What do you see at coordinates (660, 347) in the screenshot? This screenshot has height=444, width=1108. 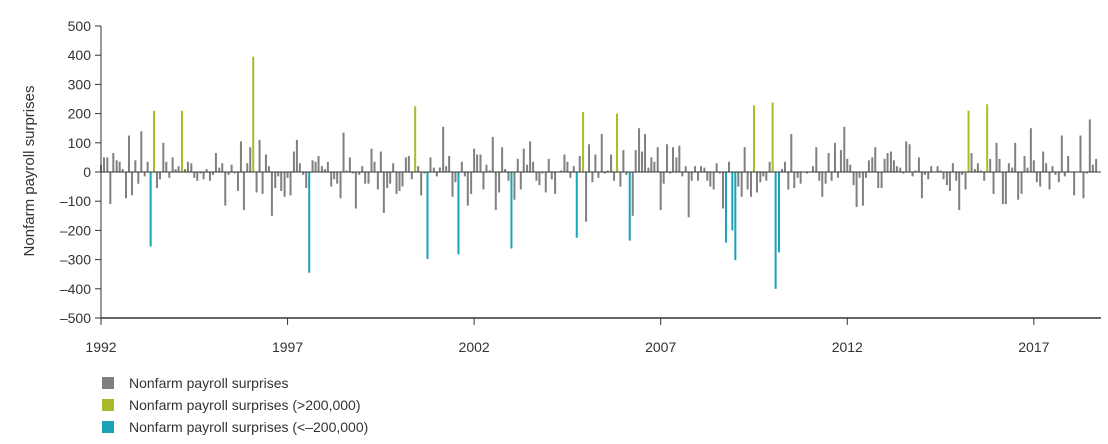 I see `x-tick-label: 2007` at bounding box center [660, 347].